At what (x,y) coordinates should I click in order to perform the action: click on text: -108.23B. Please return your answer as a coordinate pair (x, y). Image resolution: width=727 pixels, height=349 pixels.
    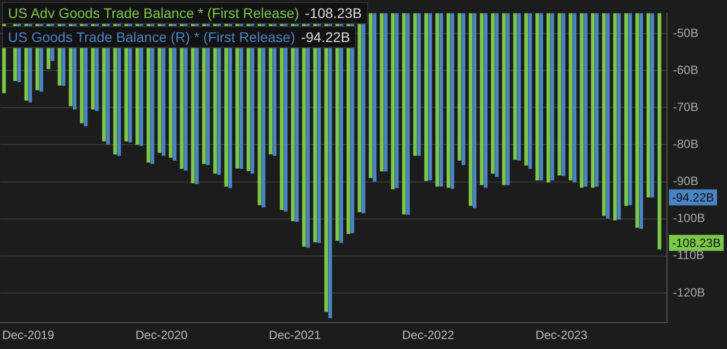
    Looking at the image, I should click on (696, 243).